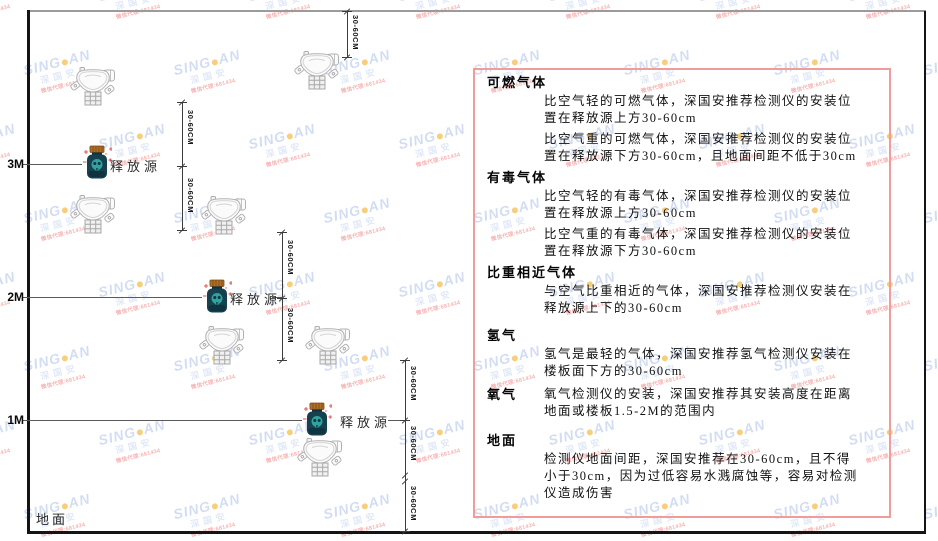 The image size is (938, 541). What do you see at coordinates (925, 272) in the screenshot?
I see `right-border-line` at bounding box center [925, 272].